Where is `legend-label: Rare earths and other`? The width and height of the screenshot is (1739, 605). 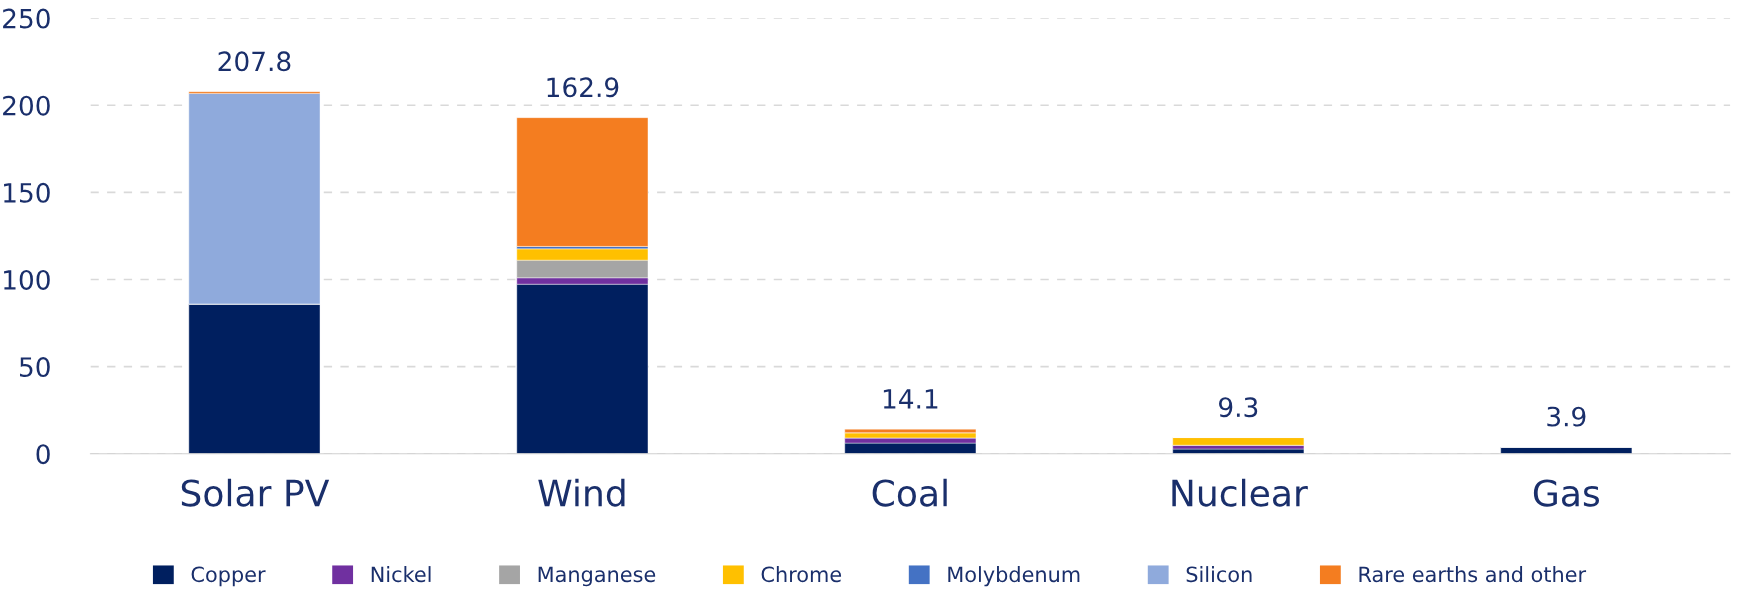 legend-label: Rare earths and other is located at coordinates (1473, 574).